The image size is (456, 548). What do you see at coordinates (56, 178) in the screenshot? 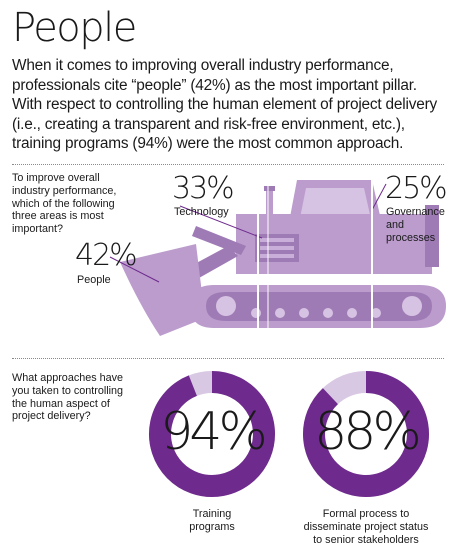
I see `question-1-line: To improve overall` at bounding box center [56, 178].